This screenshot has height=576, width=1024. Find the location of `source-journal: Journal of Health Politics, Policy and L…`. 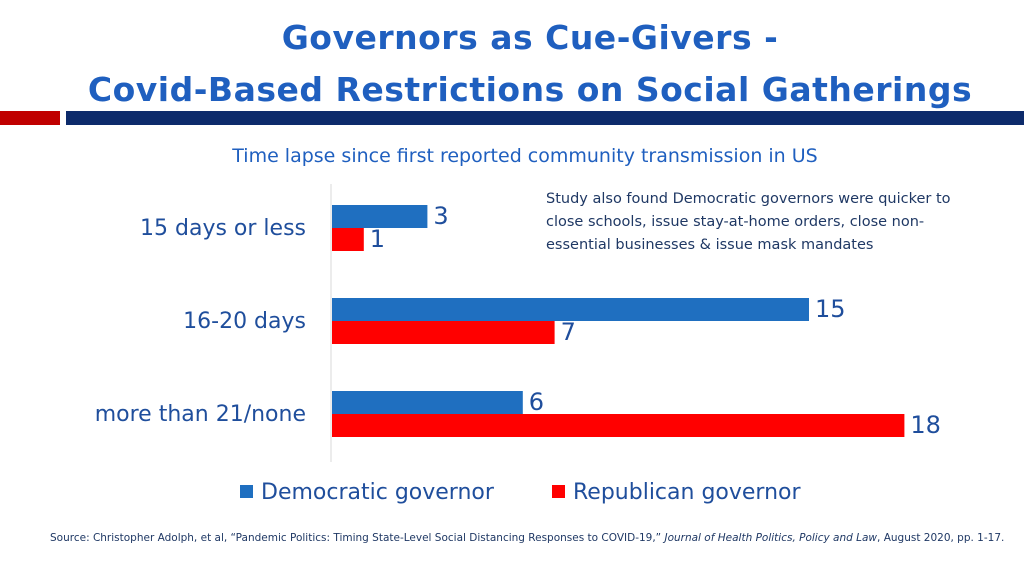

source-journal: Journal of Health Politics, Policy and L… is located at coordinates (771, 538).